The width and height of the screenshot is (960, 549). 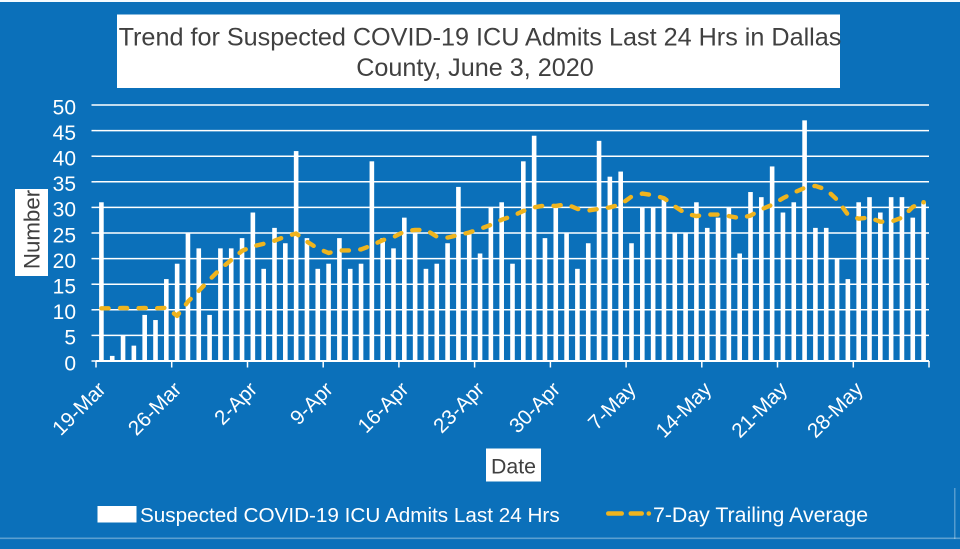 I want to click on svg-text: Number, so click(x=32, y=229).